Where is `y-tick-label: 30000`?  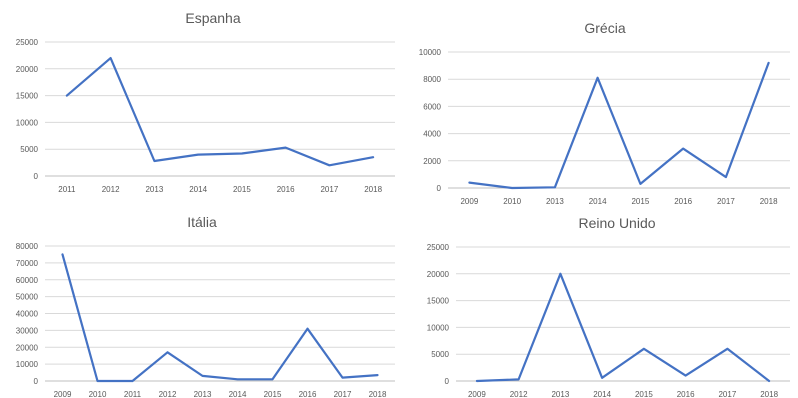
y-tick-label: 30000 is located at coordinates (27, 330).